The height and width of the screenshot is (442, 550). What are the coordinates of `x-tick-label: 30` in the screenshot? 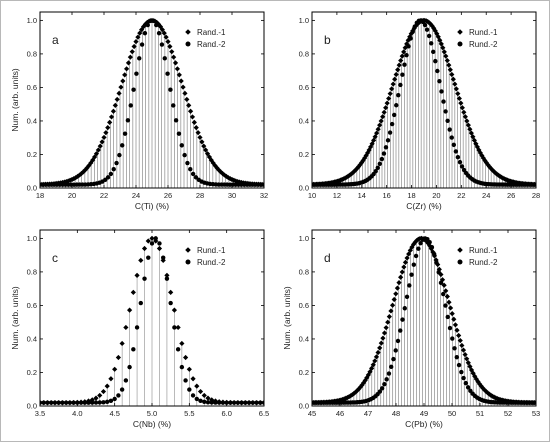 It's located at (232, 195).